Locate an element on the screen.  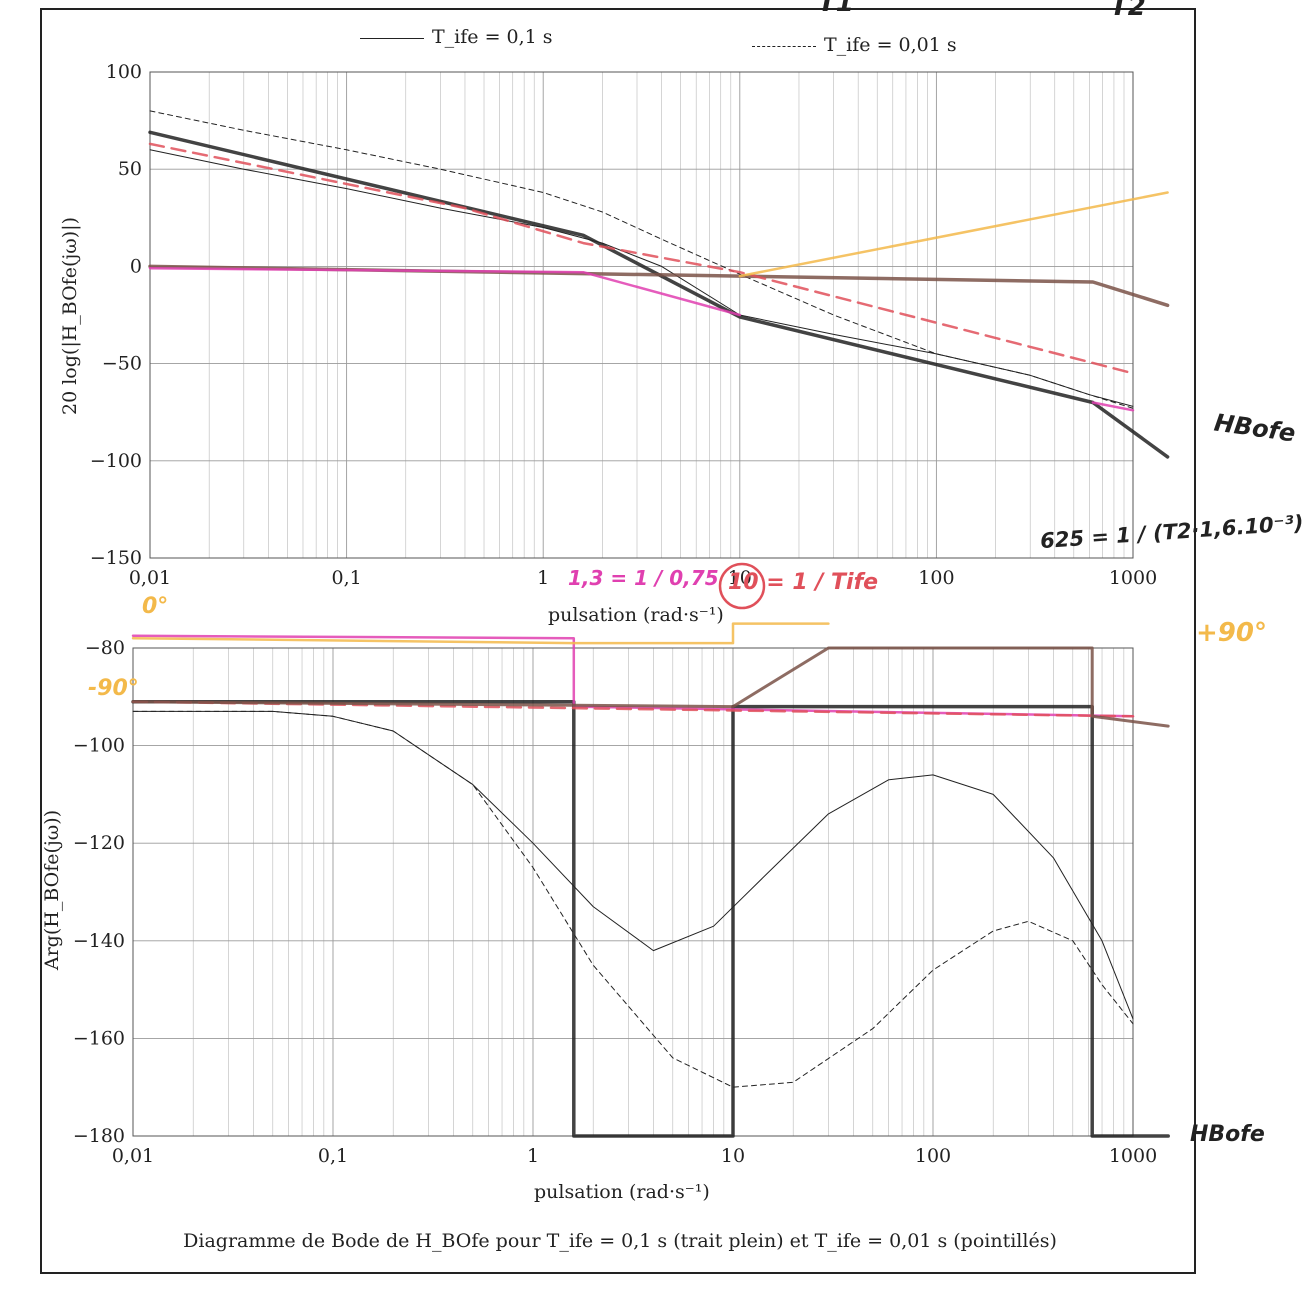
y-tick-label: 50 is located at coordinates (130, 169).